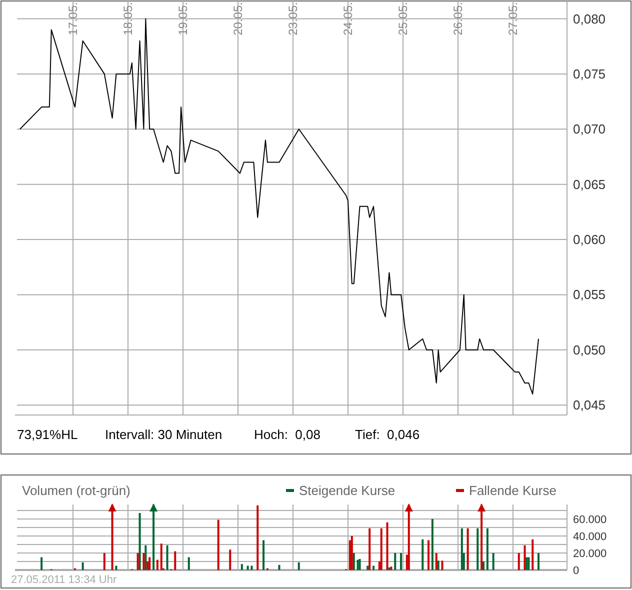  I want to click on x-tick-label: 23.05., so click(293, 19).